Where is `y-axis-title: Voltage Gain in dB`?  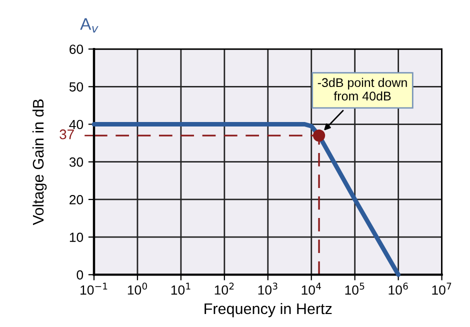
y-axis-title: Voltage Gain in dB is located at coordinates (39, 162).